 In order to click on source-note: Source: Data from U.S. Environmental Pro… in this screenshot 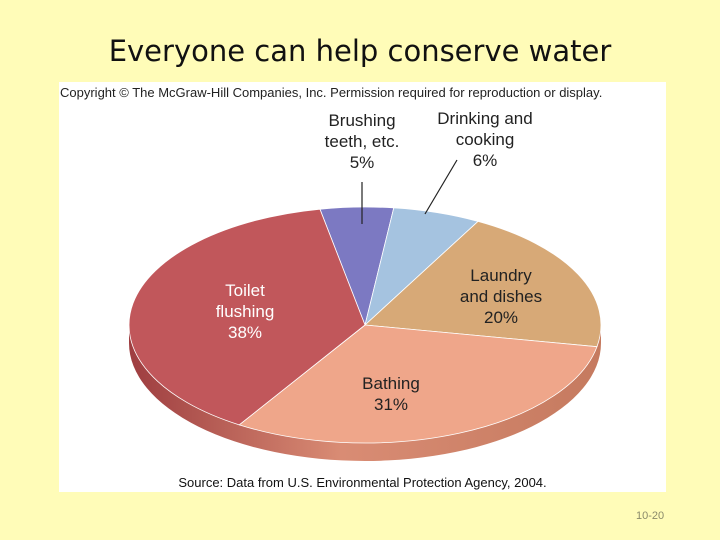, I will do `click(362, 482)`.